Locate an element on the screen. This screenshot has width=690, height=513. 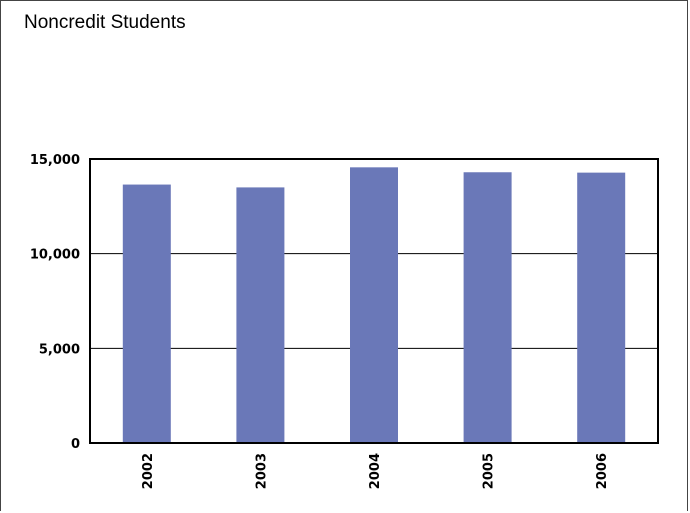
bar-2004 is located at coordinates (374, 305).